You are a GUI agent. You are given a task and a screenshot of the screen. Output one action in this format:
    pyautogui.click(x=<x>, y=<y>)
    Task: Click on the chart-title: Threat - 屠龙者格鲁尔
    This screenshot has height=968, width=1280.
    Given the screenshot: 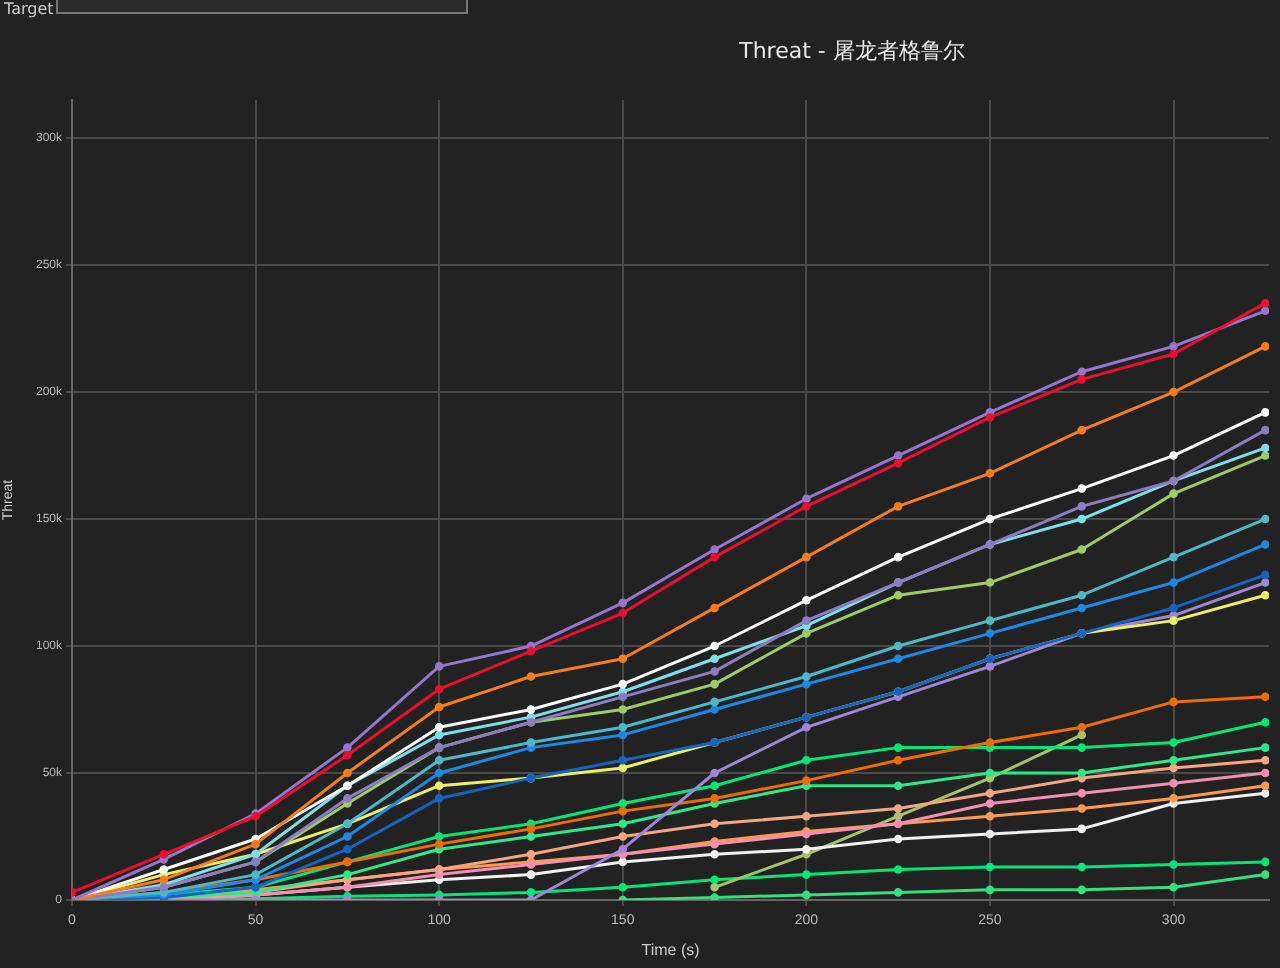 What is the action you would take?
    pyautogui.click(x=852, y=51)
    